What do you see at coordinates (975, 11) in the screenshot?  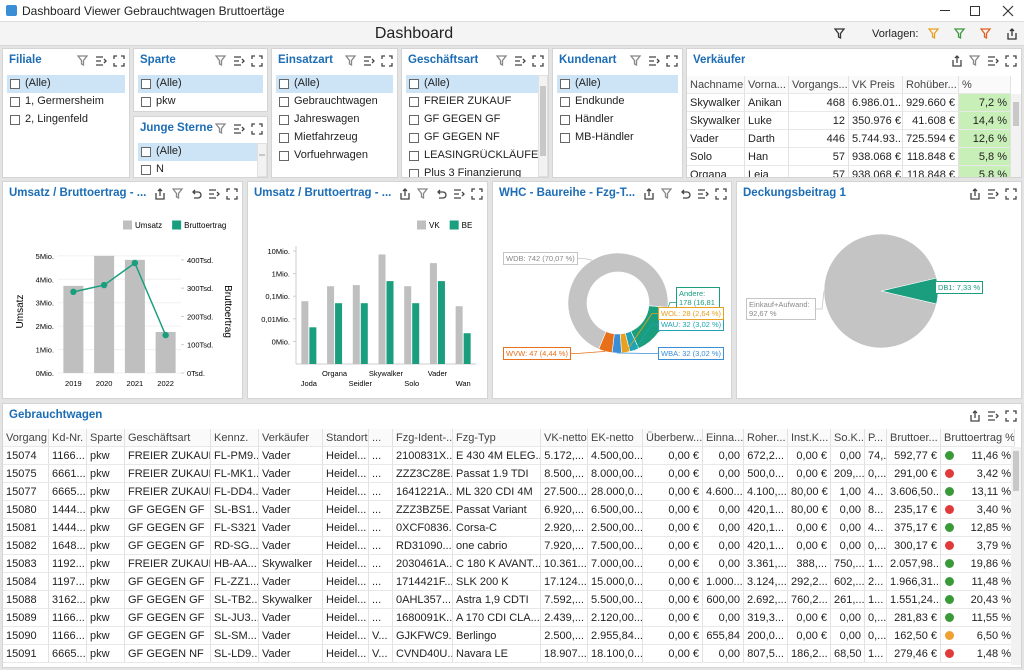 I see `maximize-button` at bounding box center [975, 11].